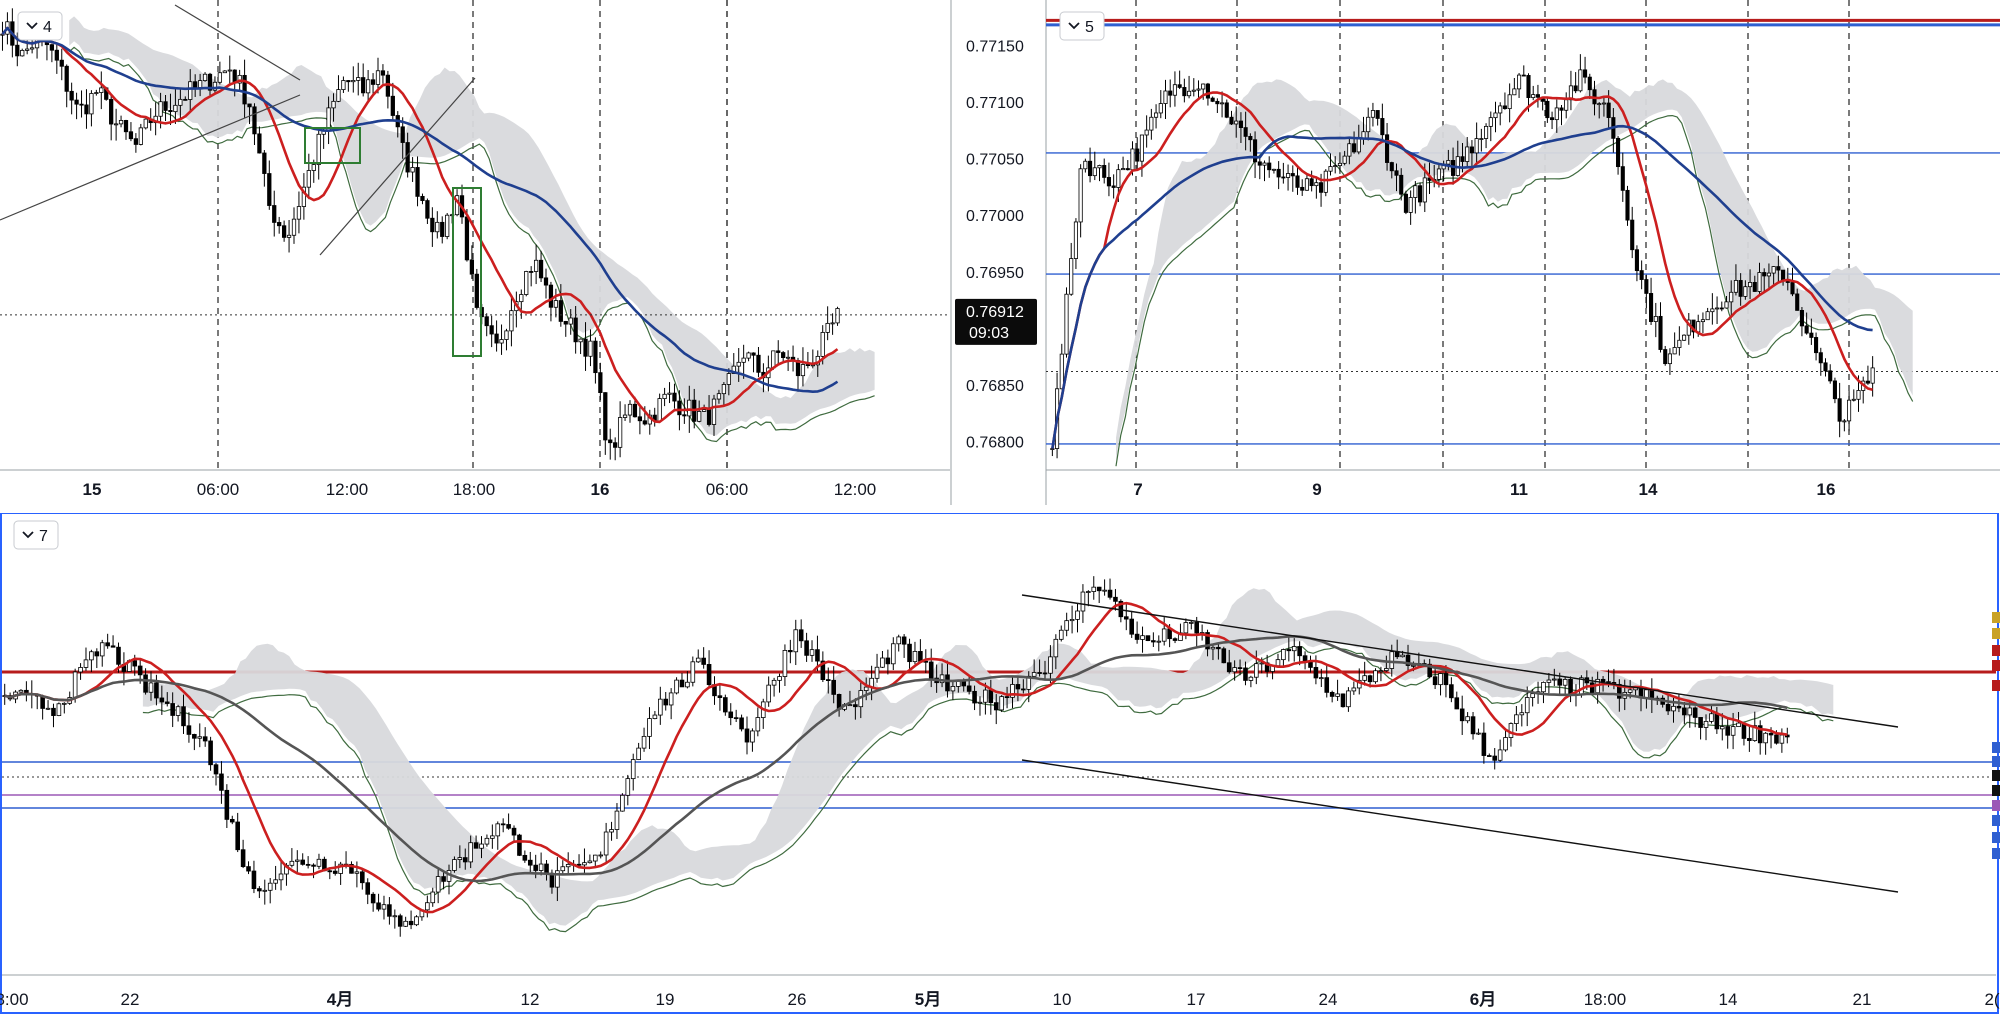 The width and height of the screenshot is (2000, 1015). Describe the element at coordinates (474, 489) in the screenshot. I see `pane-4-time-tick: 18:00` at that location.